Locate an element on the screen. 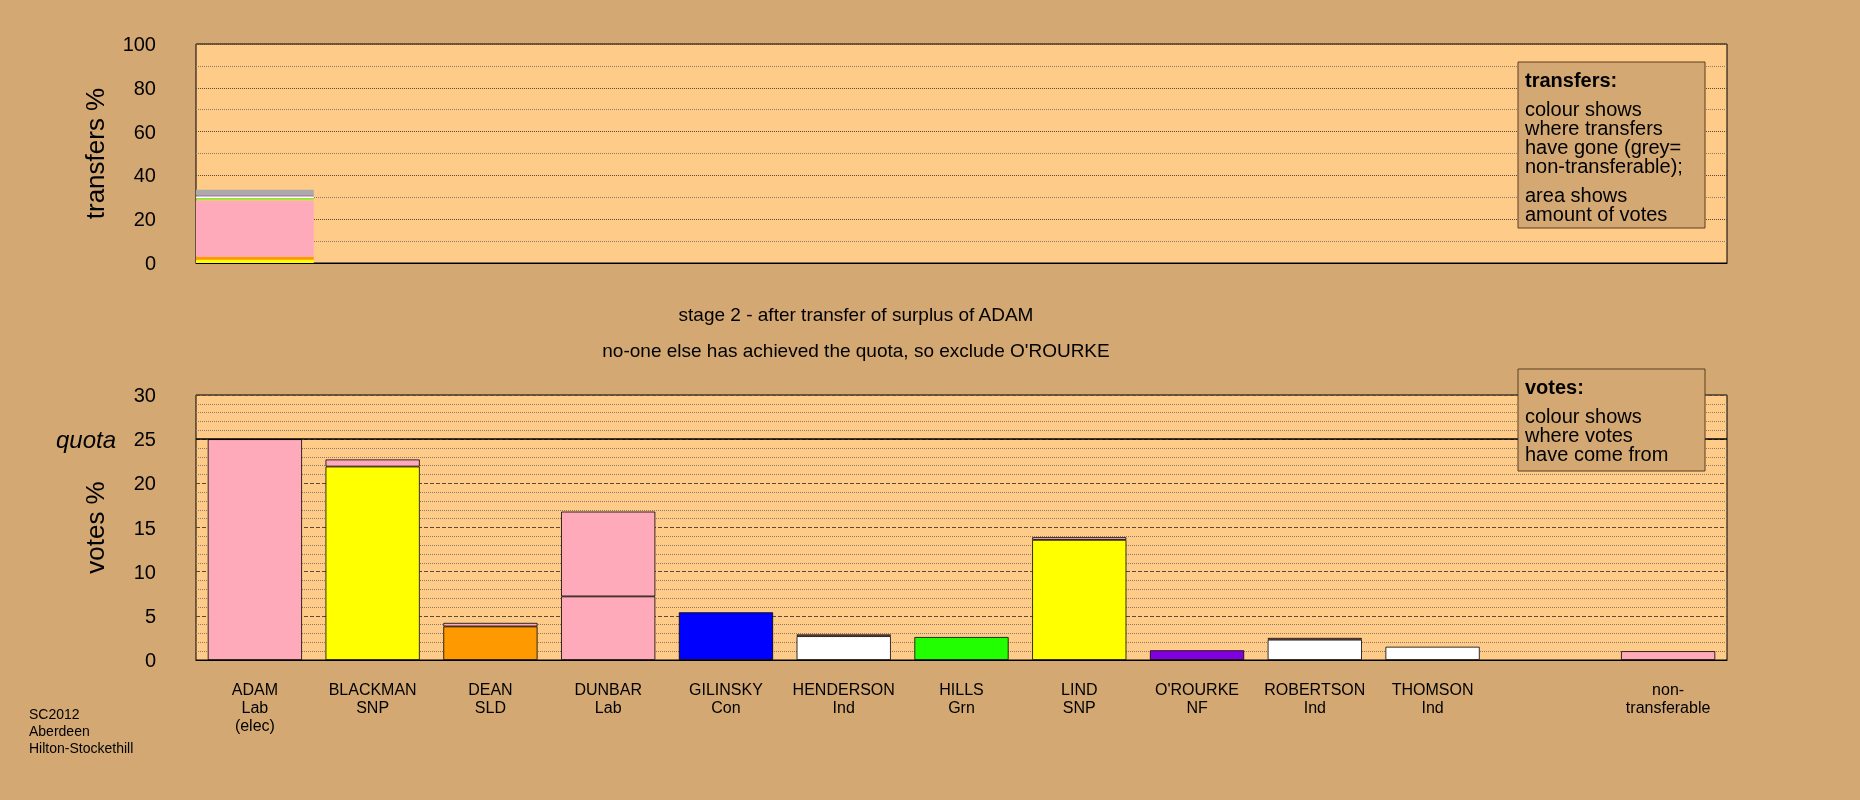 This screenshot has height=800, width=1860. annotation: colour shows where votes have come from is located at coordinates (1596, 434).